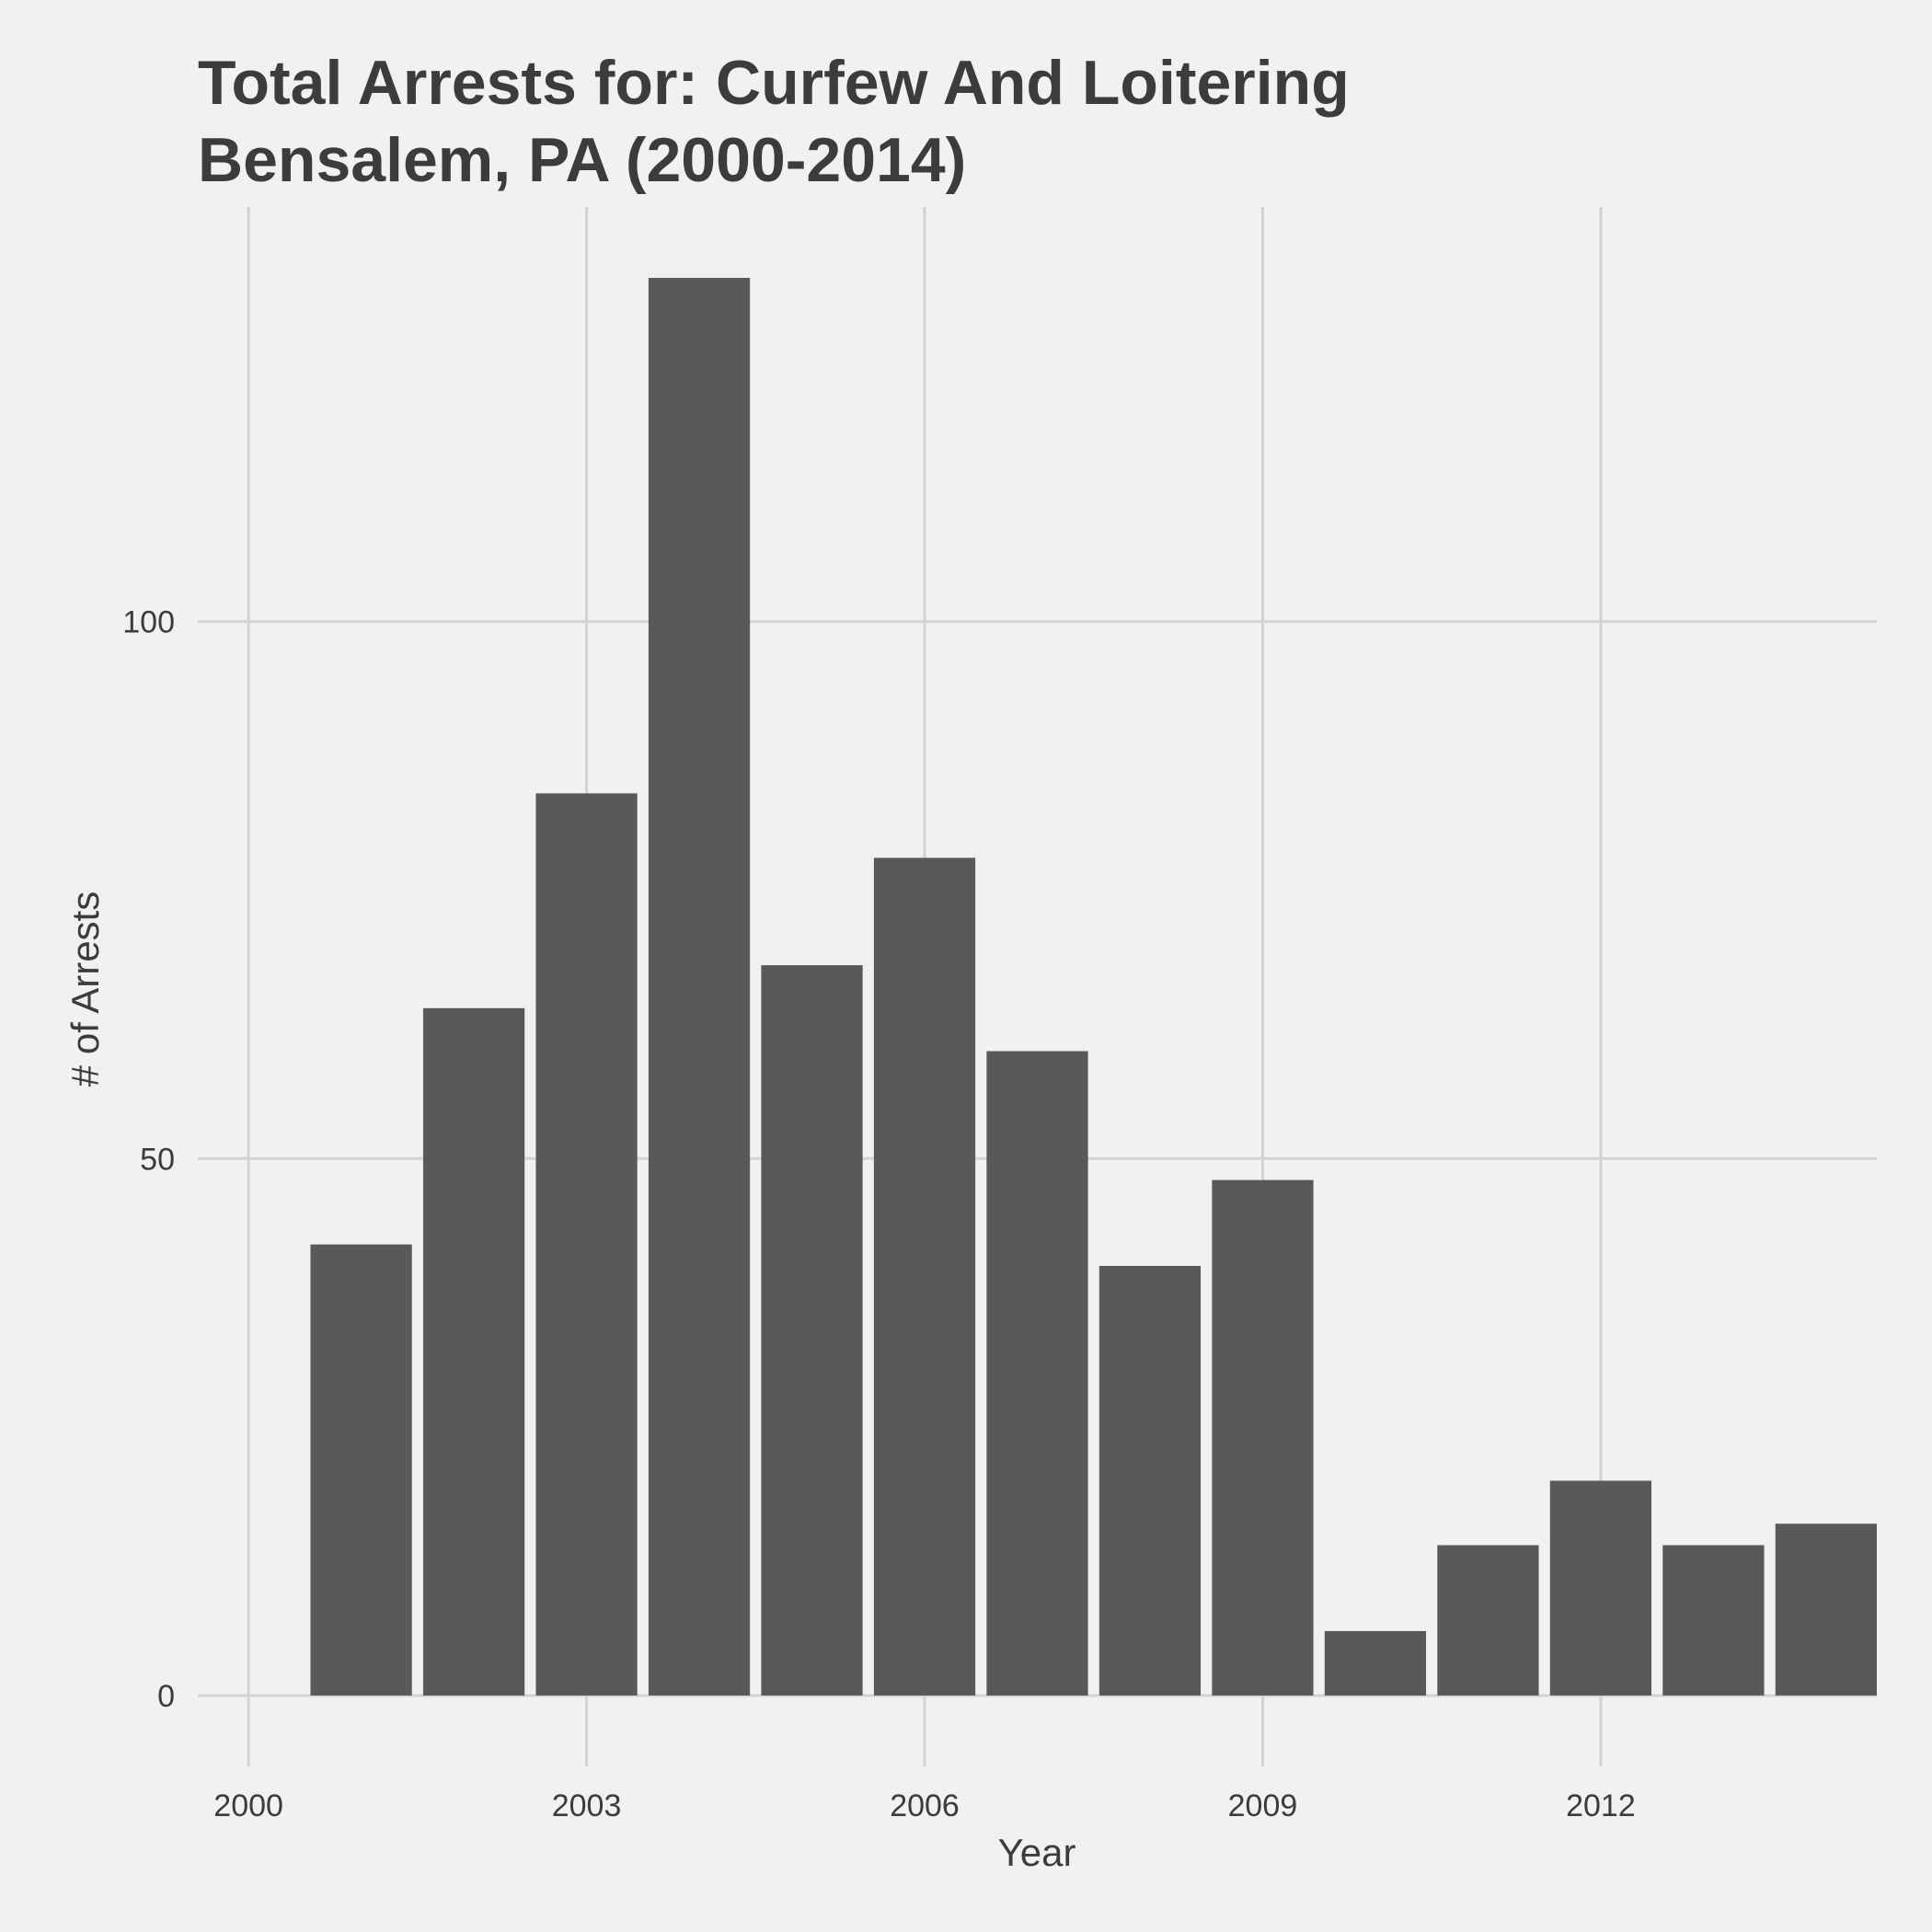  Describe the element at coordinates (1263, 1805) in the screenshot. I see `x-tick-label-2009: 2009` at that location.